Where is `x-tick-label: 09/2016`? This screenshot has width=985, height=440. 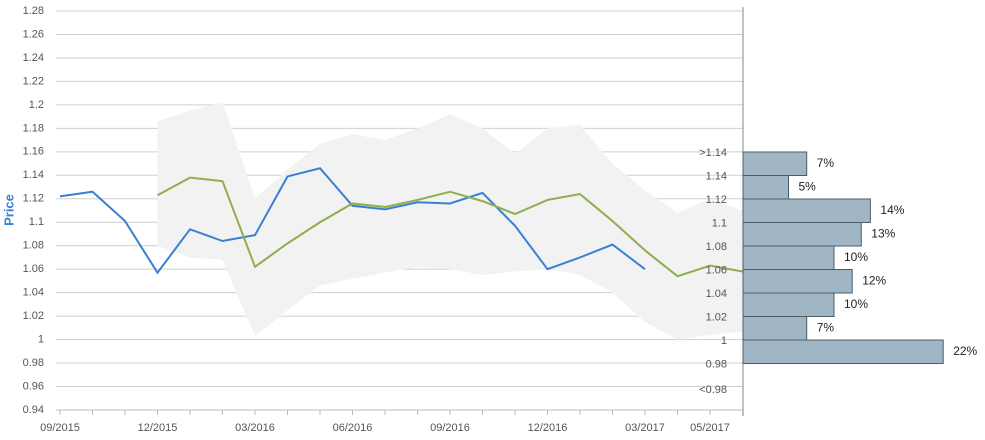 x-tick-label: 09/2016 is located at coordinates (450, 428).